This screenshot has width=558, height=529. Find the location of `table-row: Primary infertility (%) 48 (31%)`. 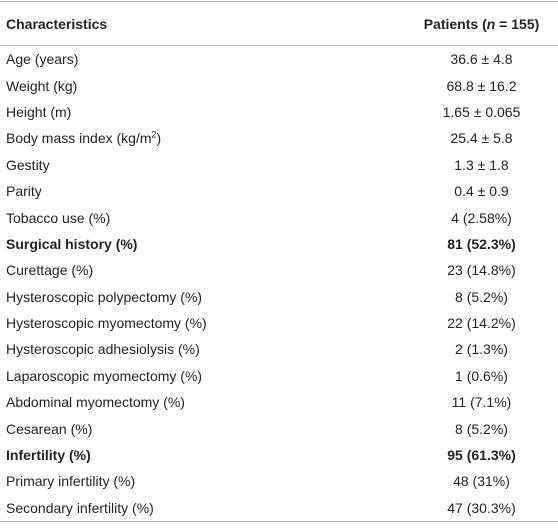

table-row: Primary infertility (%) 48 (31%) is located at coordinates (279, 481).